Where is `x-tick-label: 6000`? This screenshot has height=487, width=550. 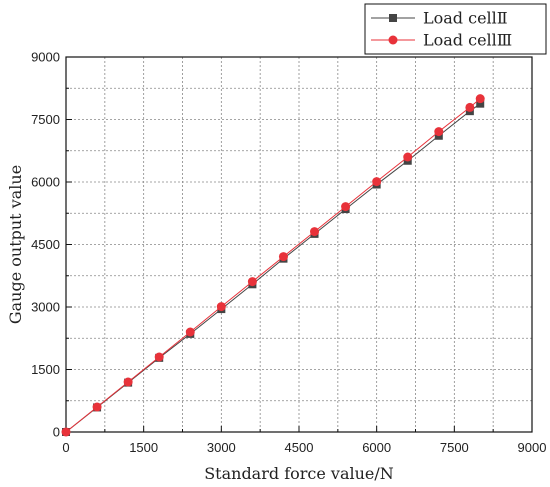
x-tick-label: 6000 is located at coordinates (376, 447).